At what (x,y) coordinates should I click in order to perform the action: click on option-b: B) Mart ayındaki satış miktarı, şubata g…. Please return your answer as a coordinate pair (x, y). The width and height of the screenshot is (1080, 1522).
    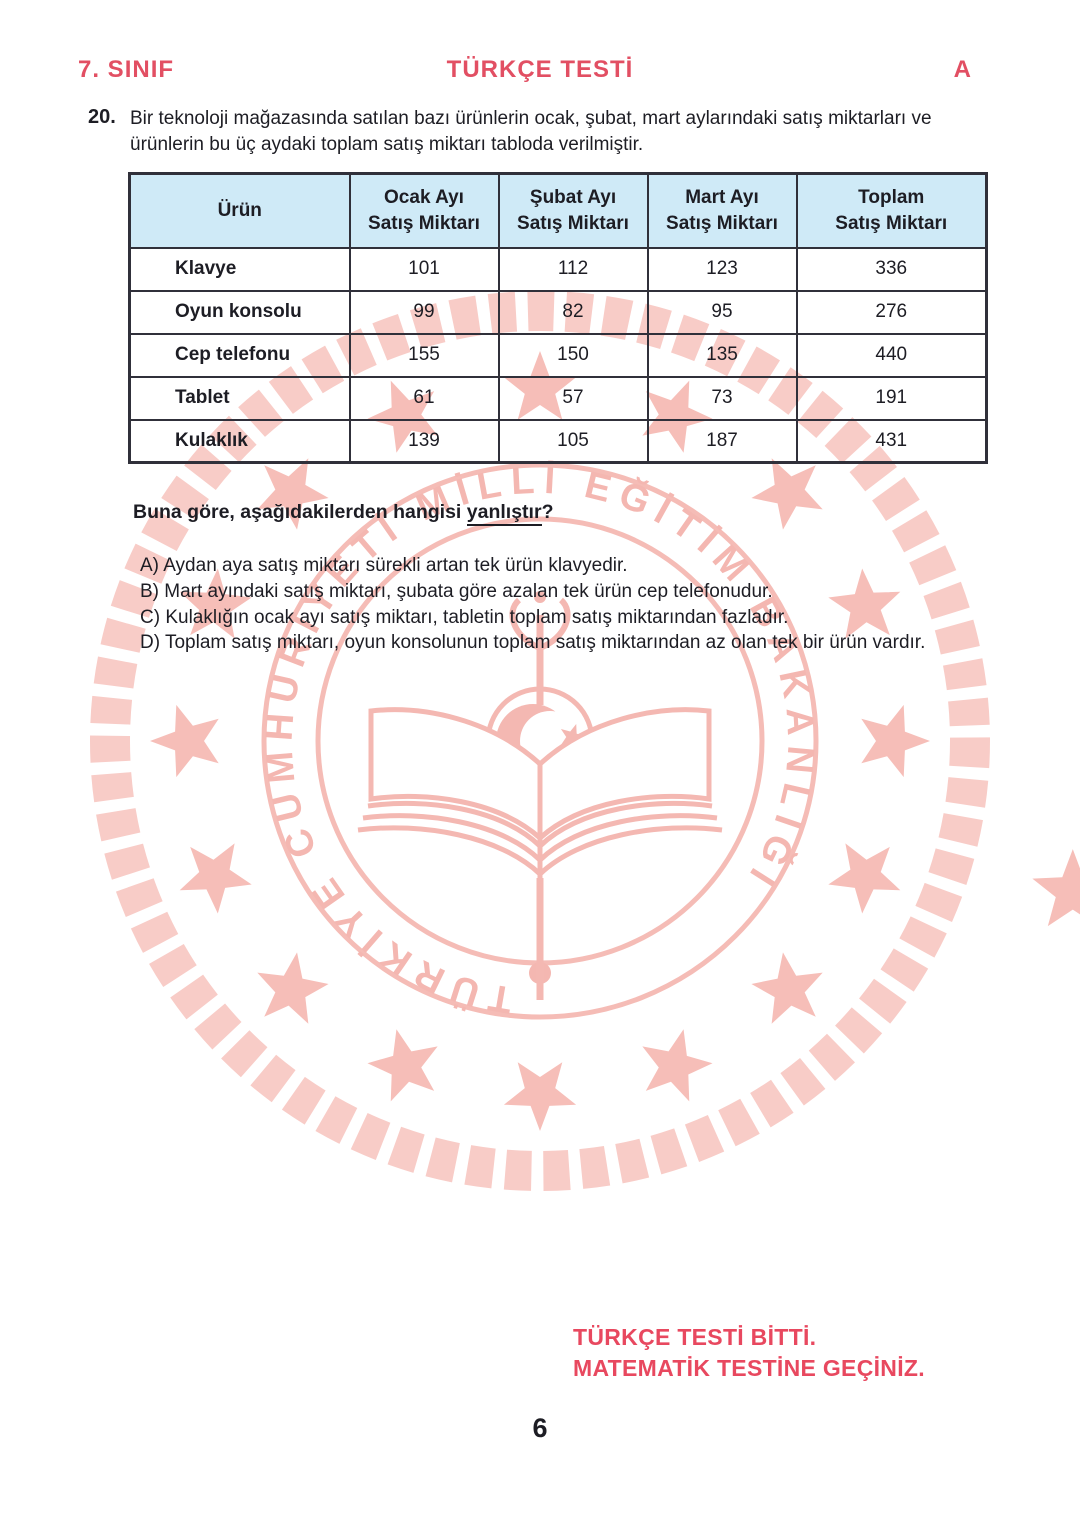
    Looking at the image, I should click on (456, 591).